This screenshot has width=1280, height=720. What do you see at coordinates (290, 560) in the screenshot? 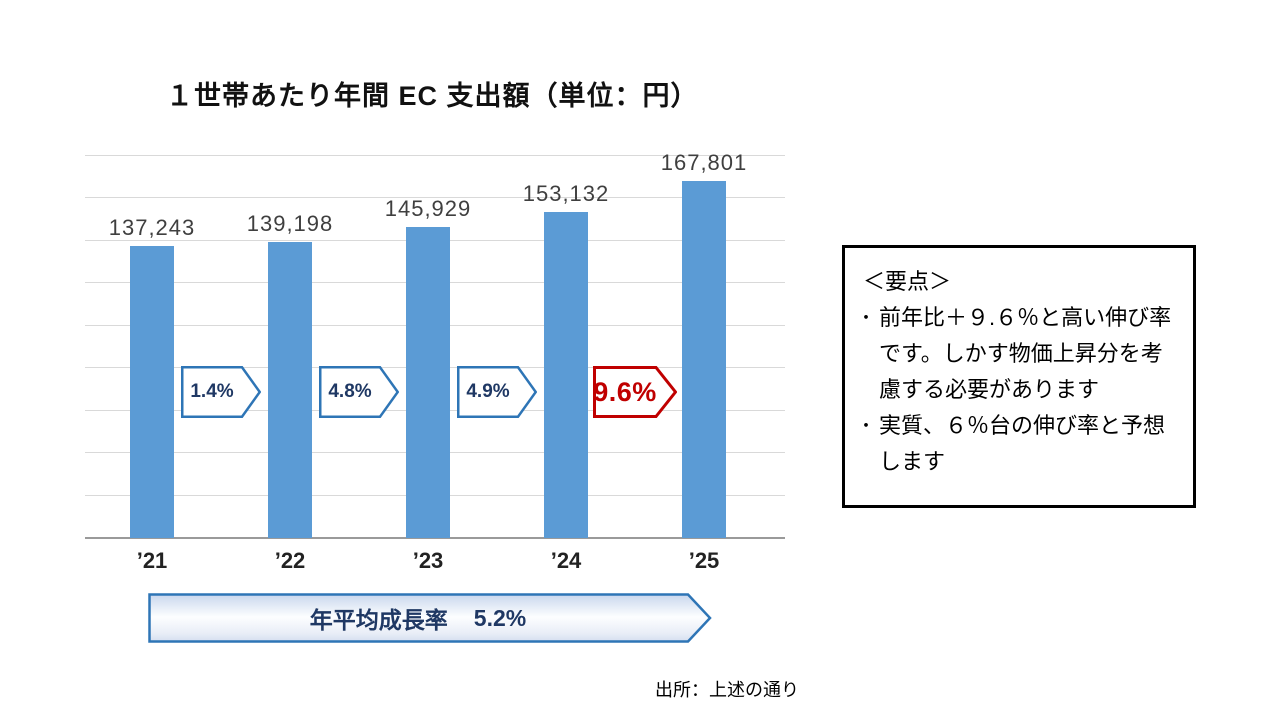
I see `x-axis-label: ’22` at bounding box center [290, 560].